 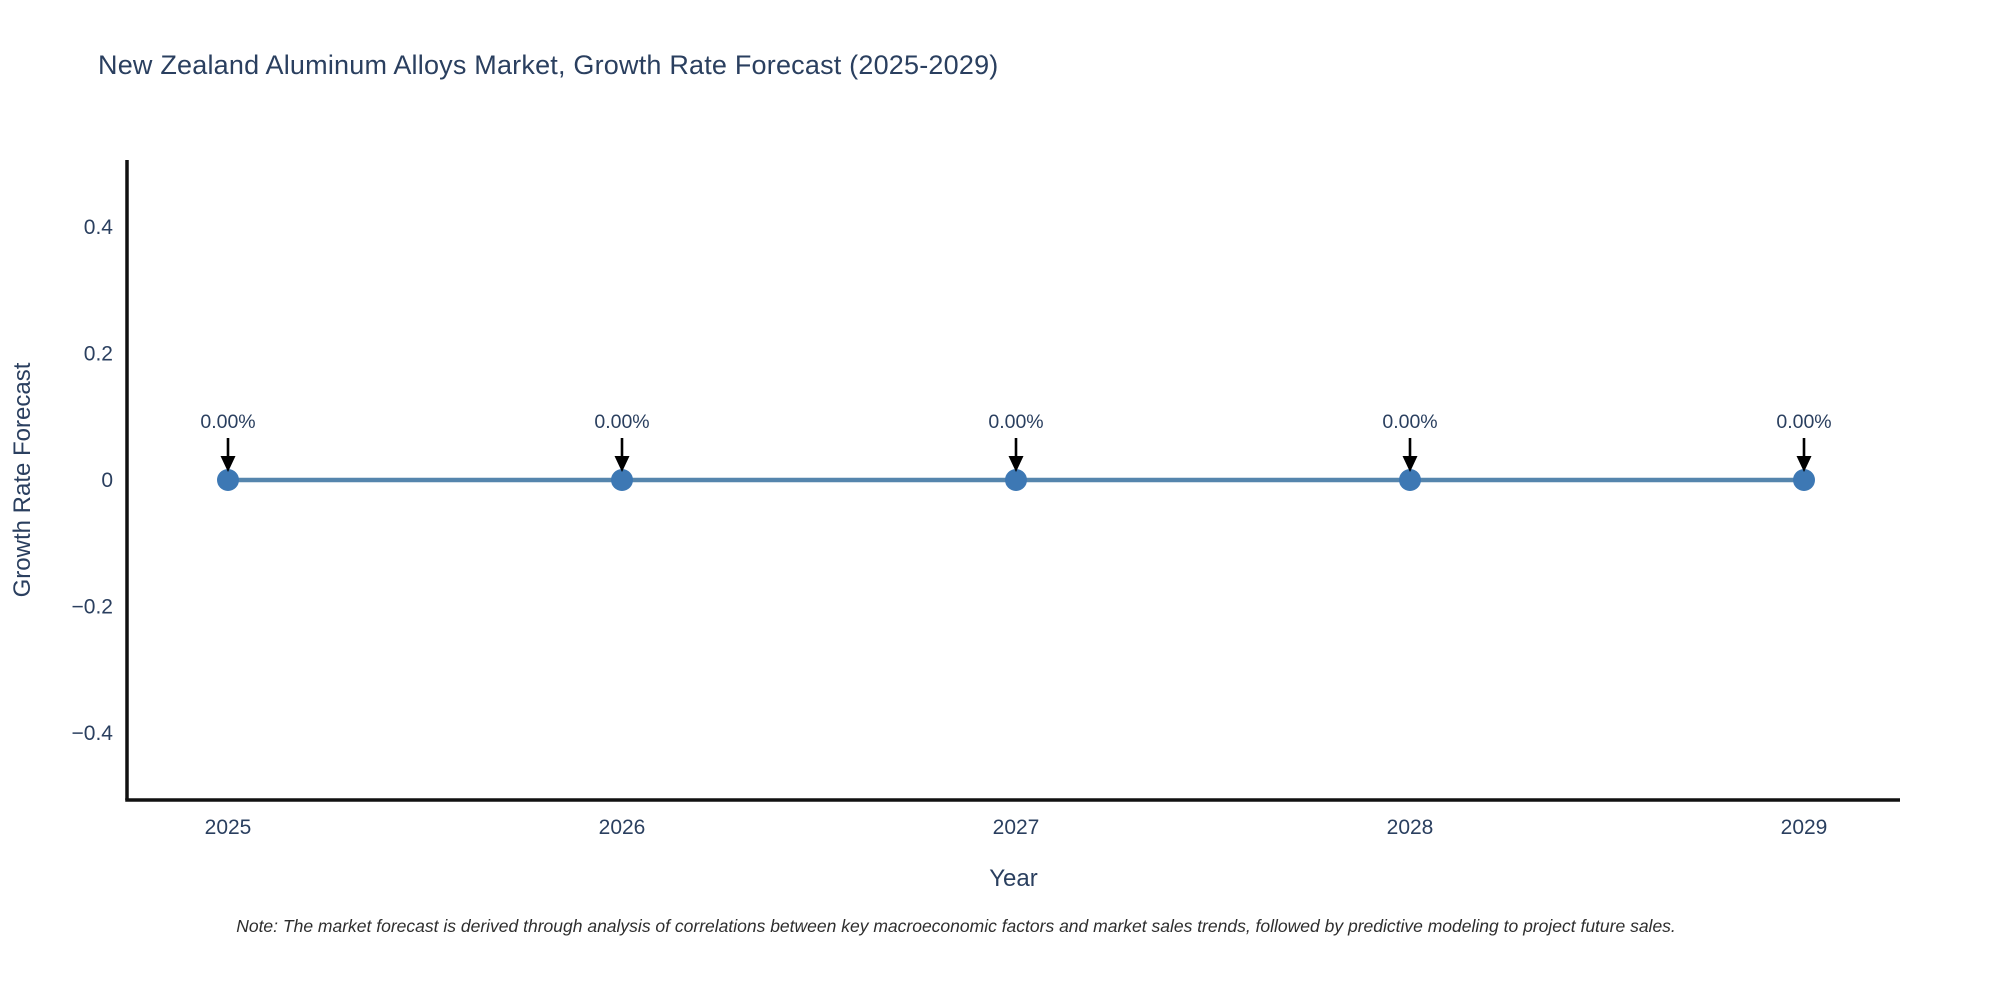 I want to click on x-tick-label: 2026, so click(x=622, y=827).